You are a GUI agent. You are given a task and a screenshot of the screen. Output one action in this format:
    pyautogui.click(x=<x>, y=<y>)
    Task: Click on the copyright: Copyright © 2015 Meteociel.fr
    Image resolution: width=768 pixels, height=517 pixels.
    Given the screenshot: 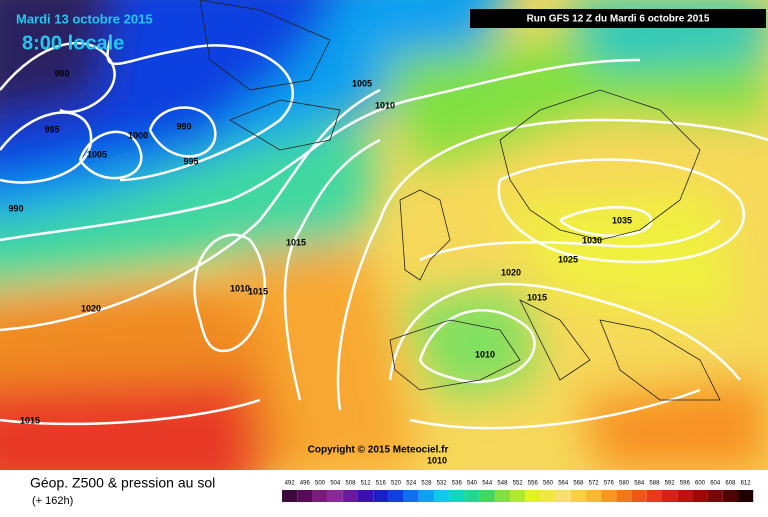 What is the action you would take?
    pyautogui.click(x=378, y=450)
    